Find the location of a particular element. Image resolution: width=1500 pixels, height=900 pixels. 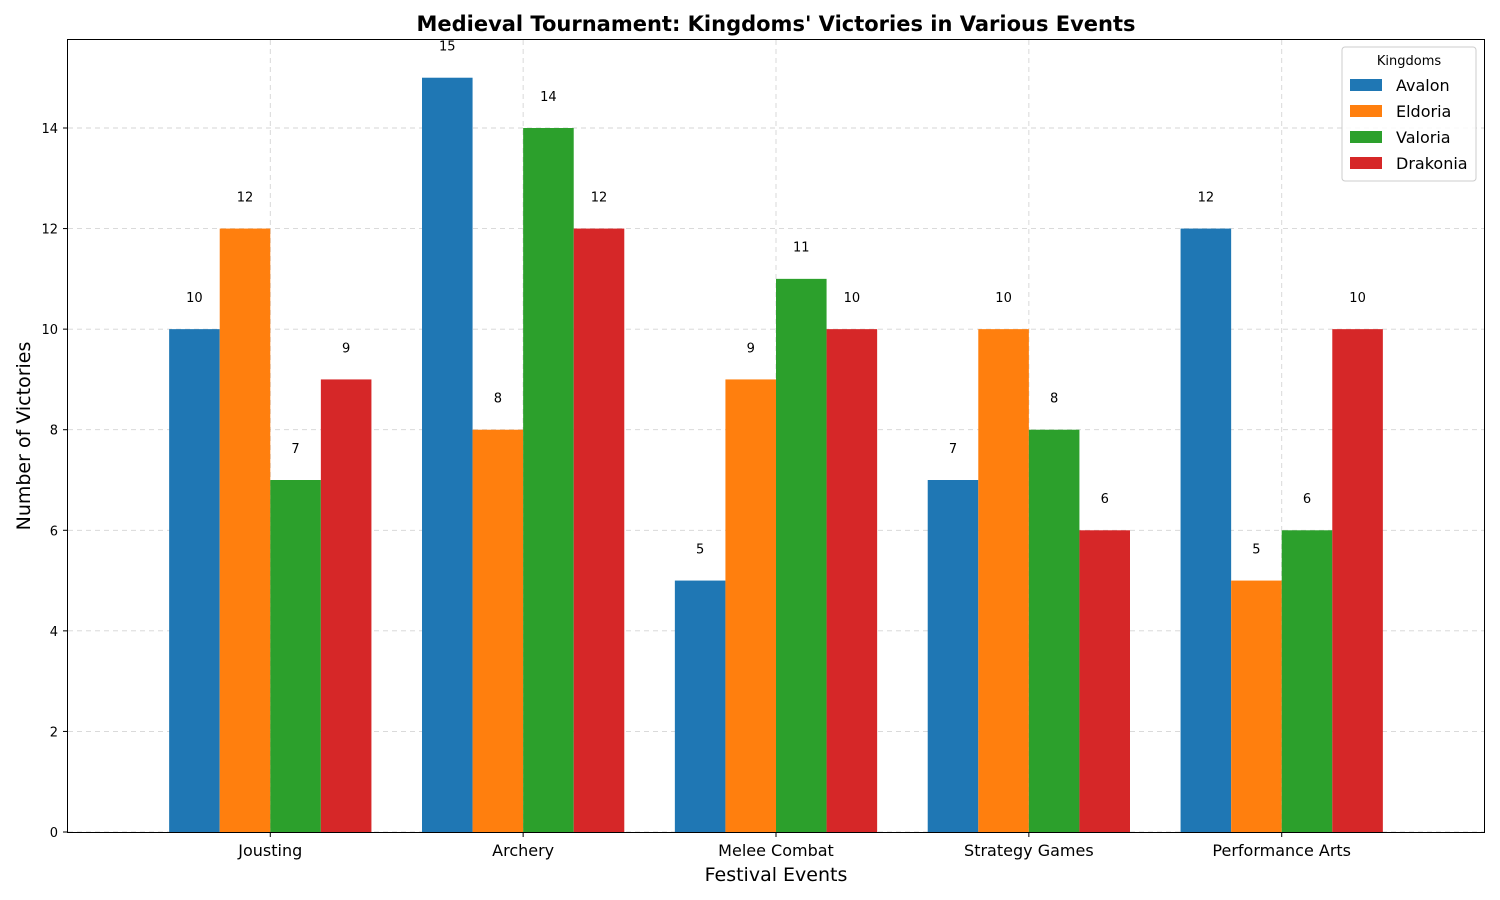

bar-drakonia-melee-combat is located at coordinates (852, 580).